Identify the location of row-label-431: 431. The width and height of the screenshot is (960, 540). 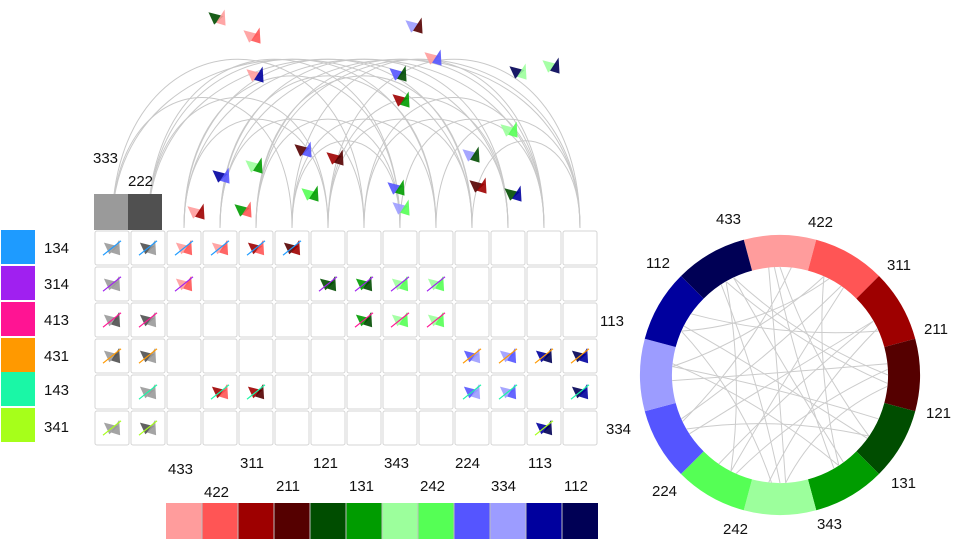
(56, 356).